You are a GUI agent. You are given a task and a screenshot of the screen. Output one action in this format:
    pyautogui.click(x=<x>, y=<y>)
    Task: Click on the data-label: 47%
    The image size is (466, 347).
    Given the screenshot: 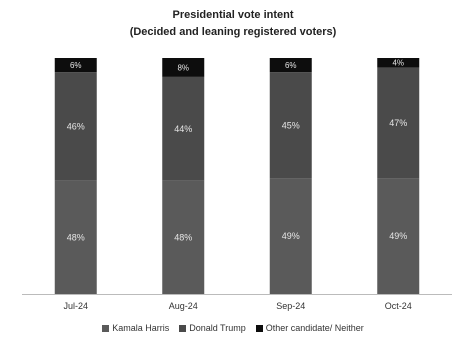 What is the action you would take?
    pyautogui.click(x=398, y=123)
    